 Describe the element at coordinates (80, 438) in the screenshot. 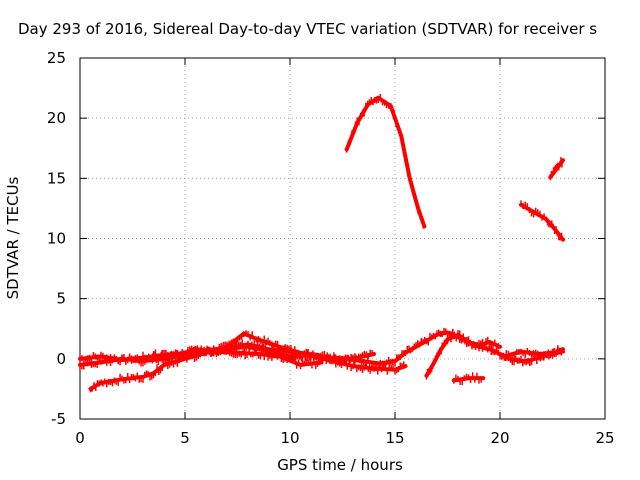

I see `x-tick-label: 0` at that location.